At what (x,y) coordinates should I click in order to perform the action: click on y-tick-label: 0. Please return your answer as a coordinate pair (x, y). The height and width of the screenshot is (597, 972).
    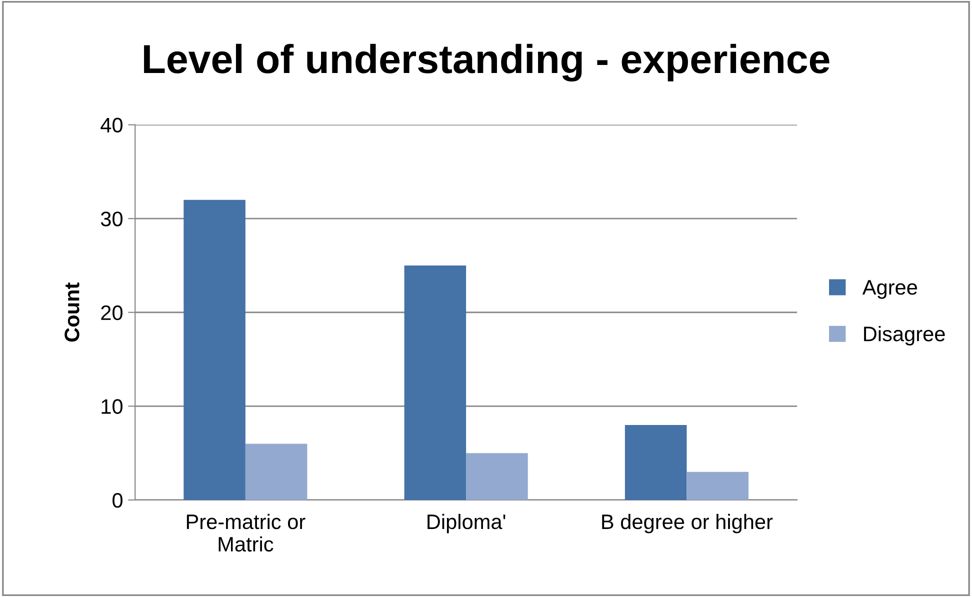
    Looking at the image, I should click on (117, 500).